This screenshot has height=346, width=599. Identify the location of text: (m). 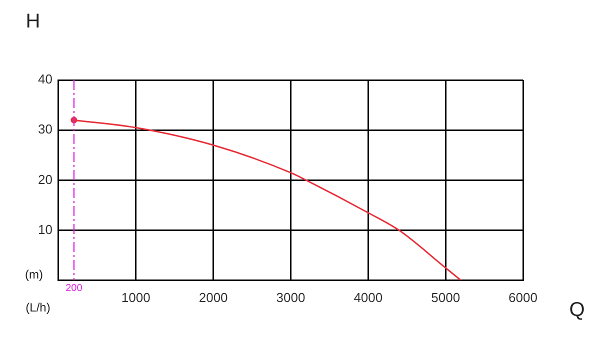
(34, 275).